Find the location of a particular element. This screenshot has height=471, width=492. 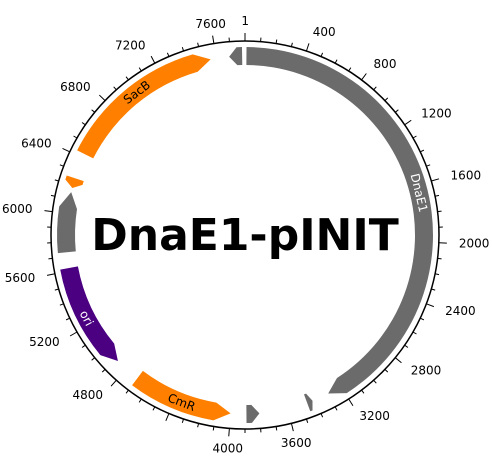

tick-label: 2000 is located at coordinates (474, 244).